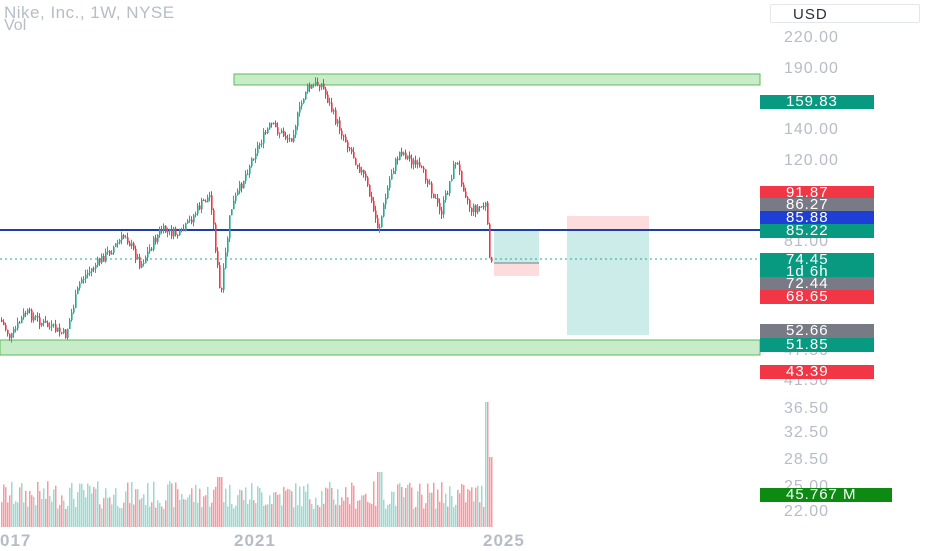 This screenshot has width=932, height=551. Describe the element at coordinates (817, 230) in the screenshot. I see `price-badge: 85.22` at that location.